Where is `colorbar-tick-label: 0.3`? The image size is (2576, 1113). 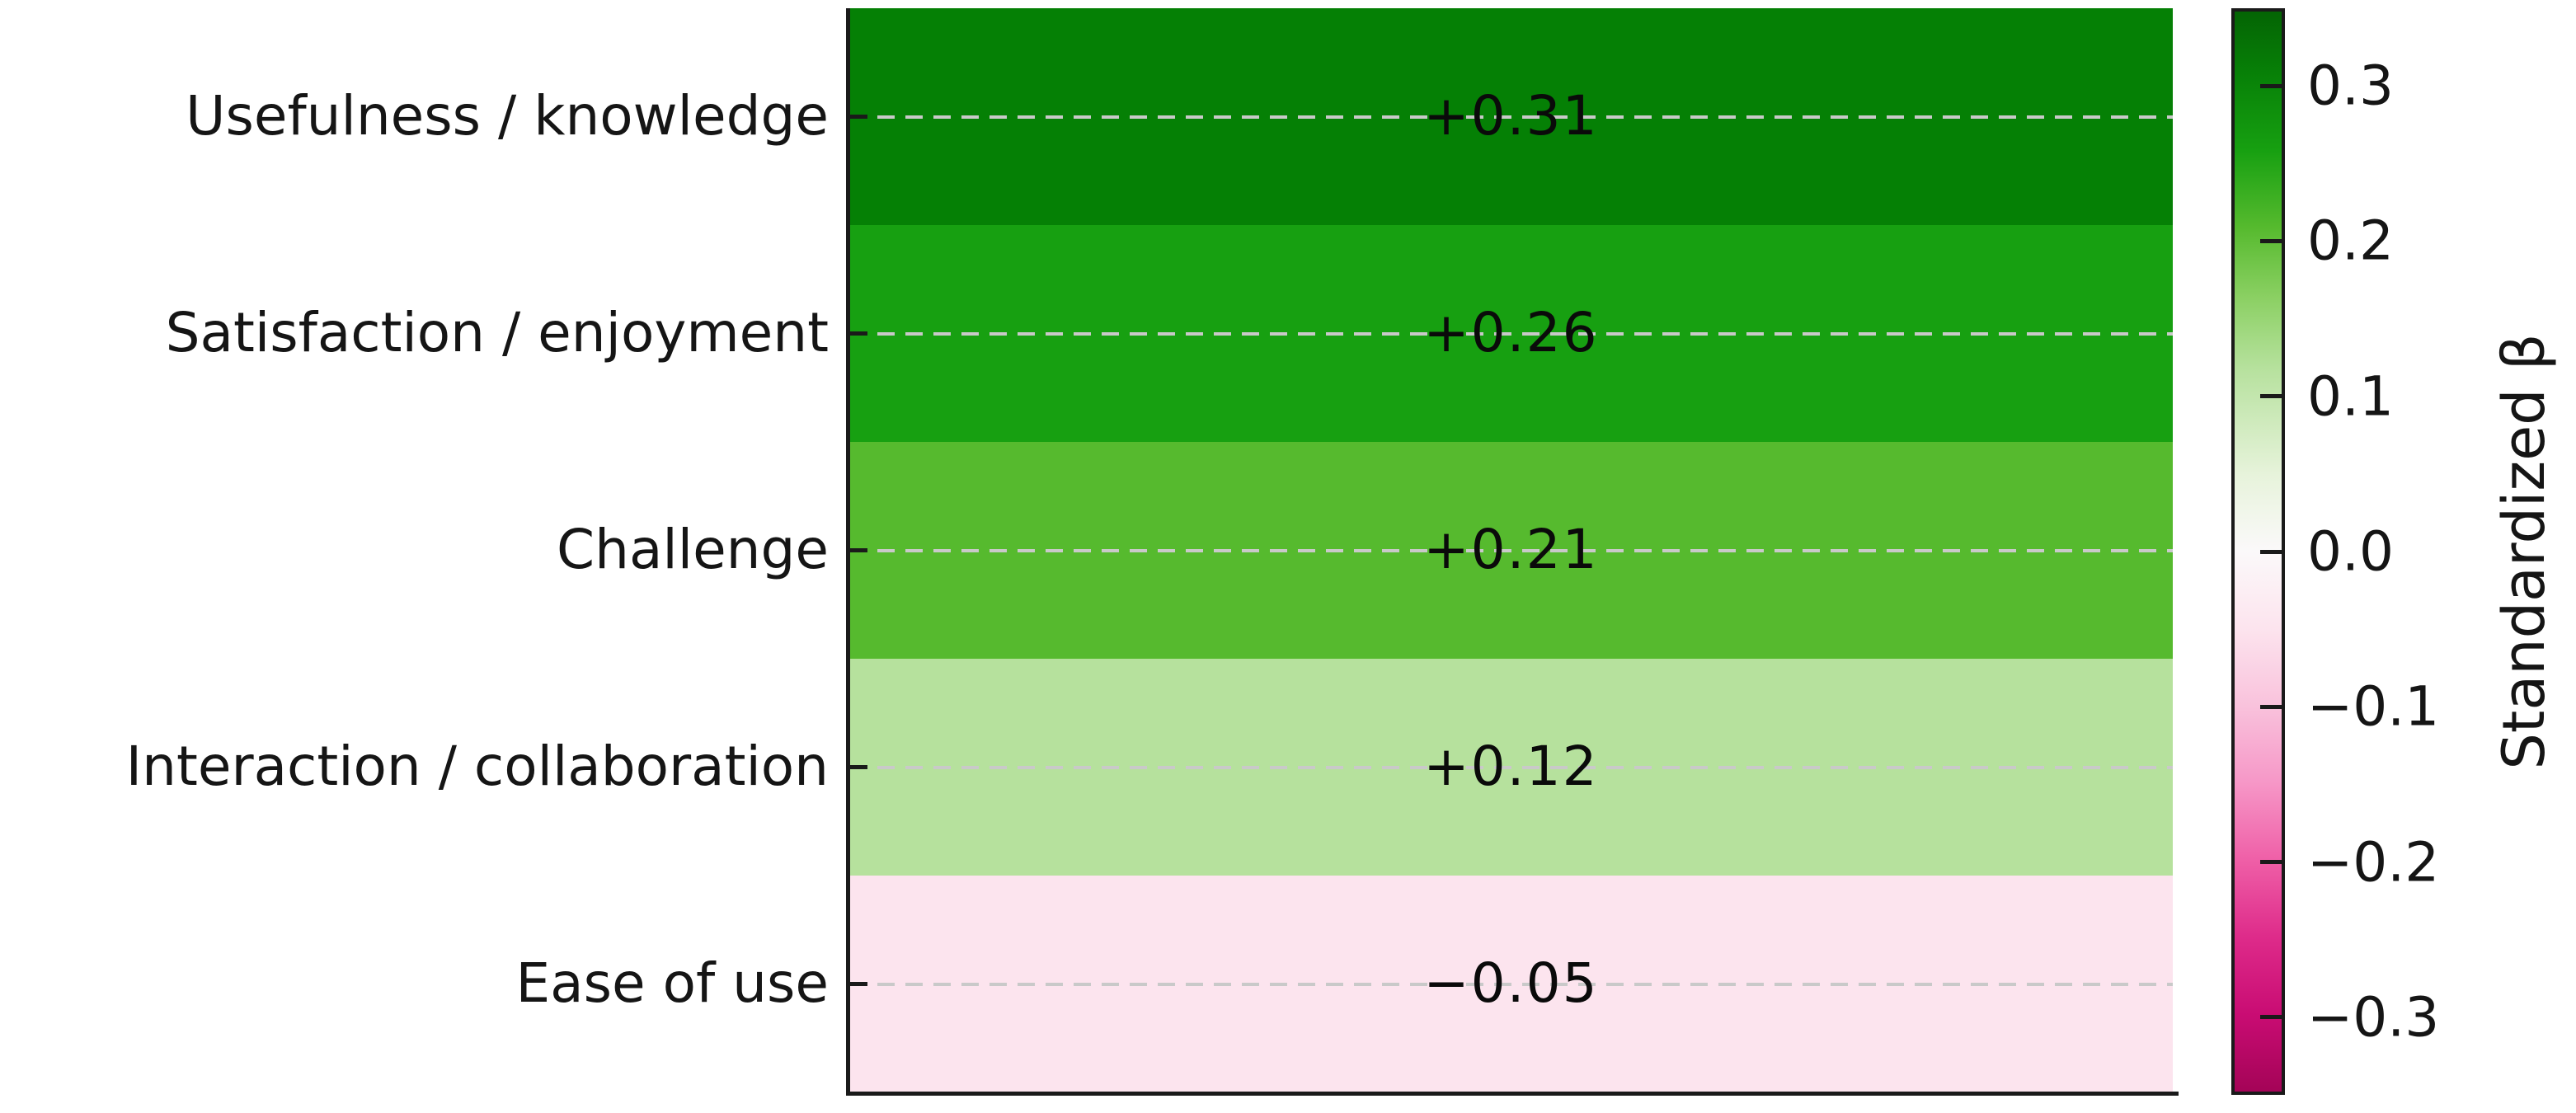
colorbar-tick-label: 0.3 is located at coordinates (2350, 86).